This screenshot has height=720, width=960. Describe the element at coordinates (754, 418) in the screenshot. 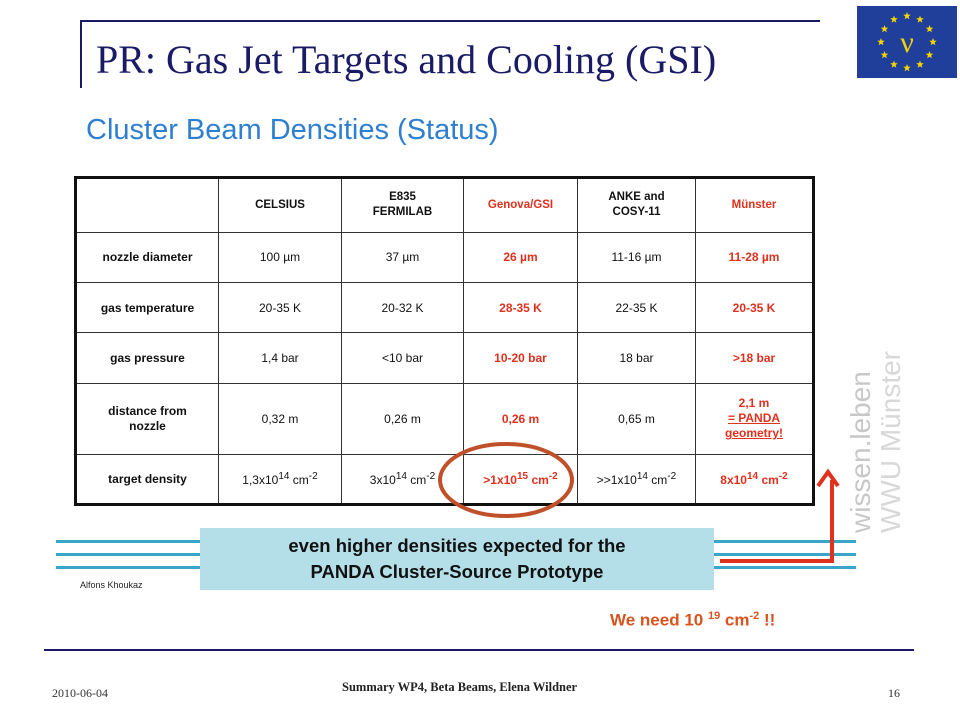

I see `table-cell: 2,1 m = PANDA geometry!` at that location.